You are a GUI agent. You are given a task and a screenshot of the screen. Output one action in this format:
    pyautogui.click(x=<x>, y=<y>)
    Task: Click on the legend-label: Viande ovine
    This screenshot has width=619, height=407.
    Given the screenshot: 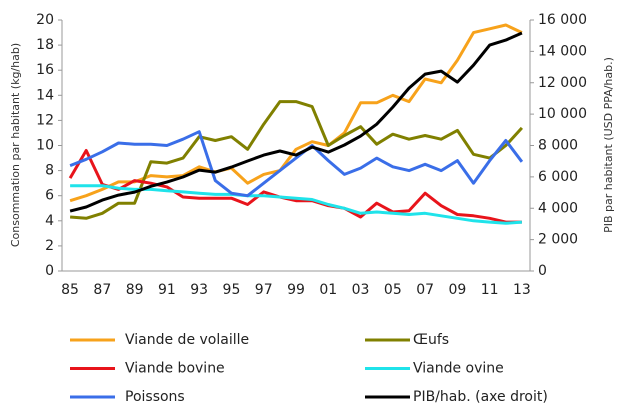 What is the action you would take?
    pyautogui.click(x=458, y=369)
    